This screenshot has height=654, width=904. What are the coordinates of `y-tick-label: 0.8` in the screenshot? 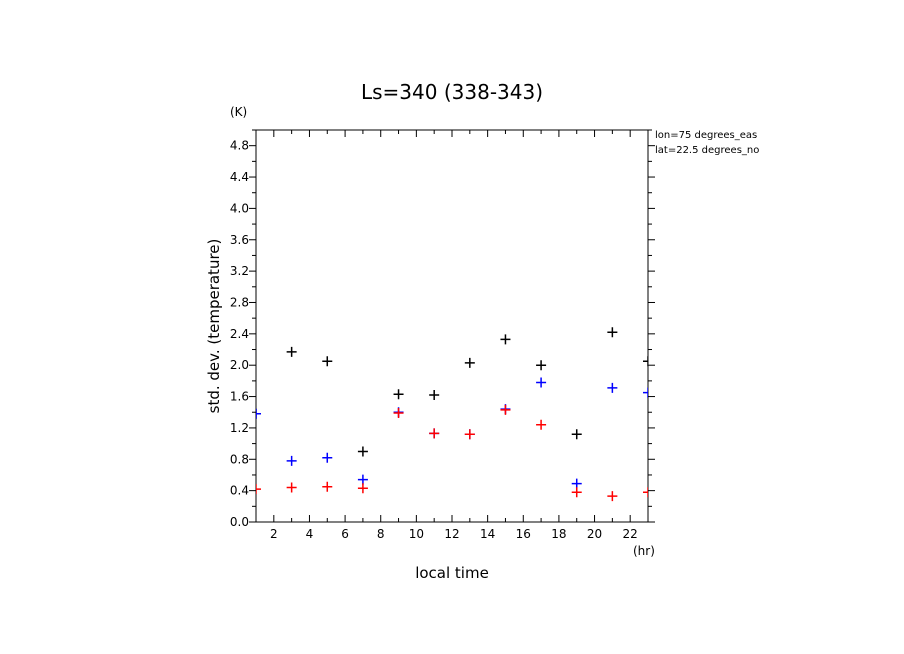 It's located at (239, 459).